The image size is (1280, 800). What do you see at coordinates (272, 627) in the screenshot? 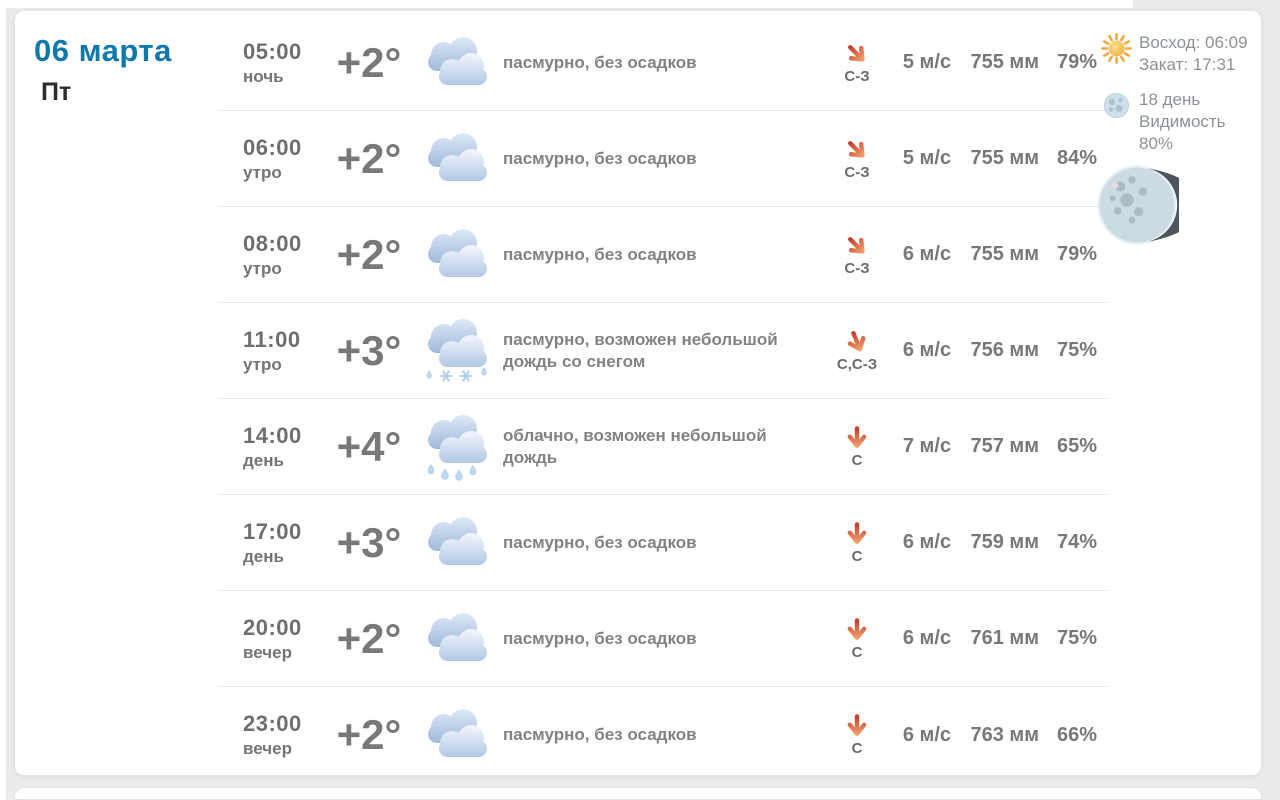
I see `row-time: 20:00` at bounding box center [272, 627].